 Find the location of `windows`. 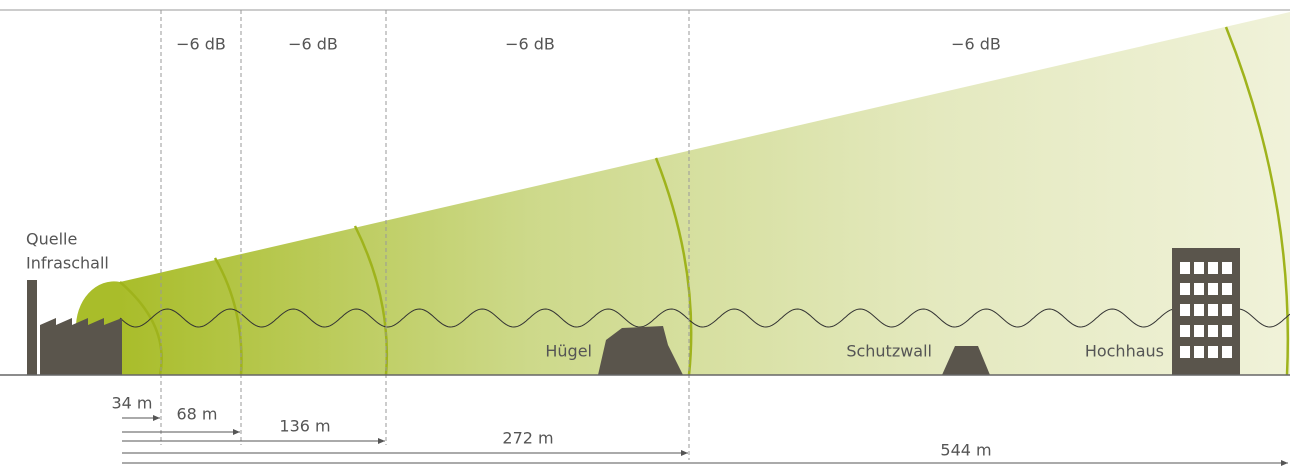

windows is located at coordinates (1206, 310).